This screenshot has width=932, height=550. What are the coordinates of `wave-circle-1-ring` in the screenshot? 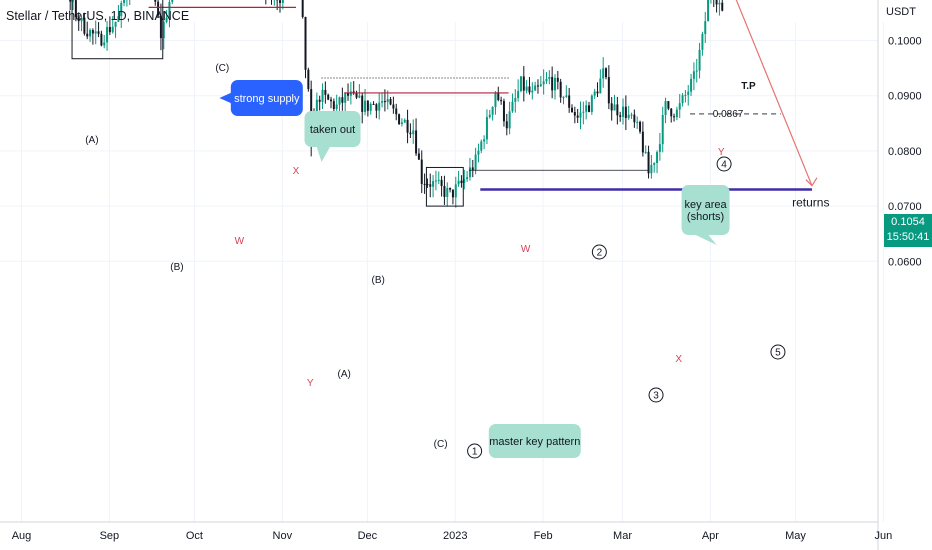 It's located at (475, 451).